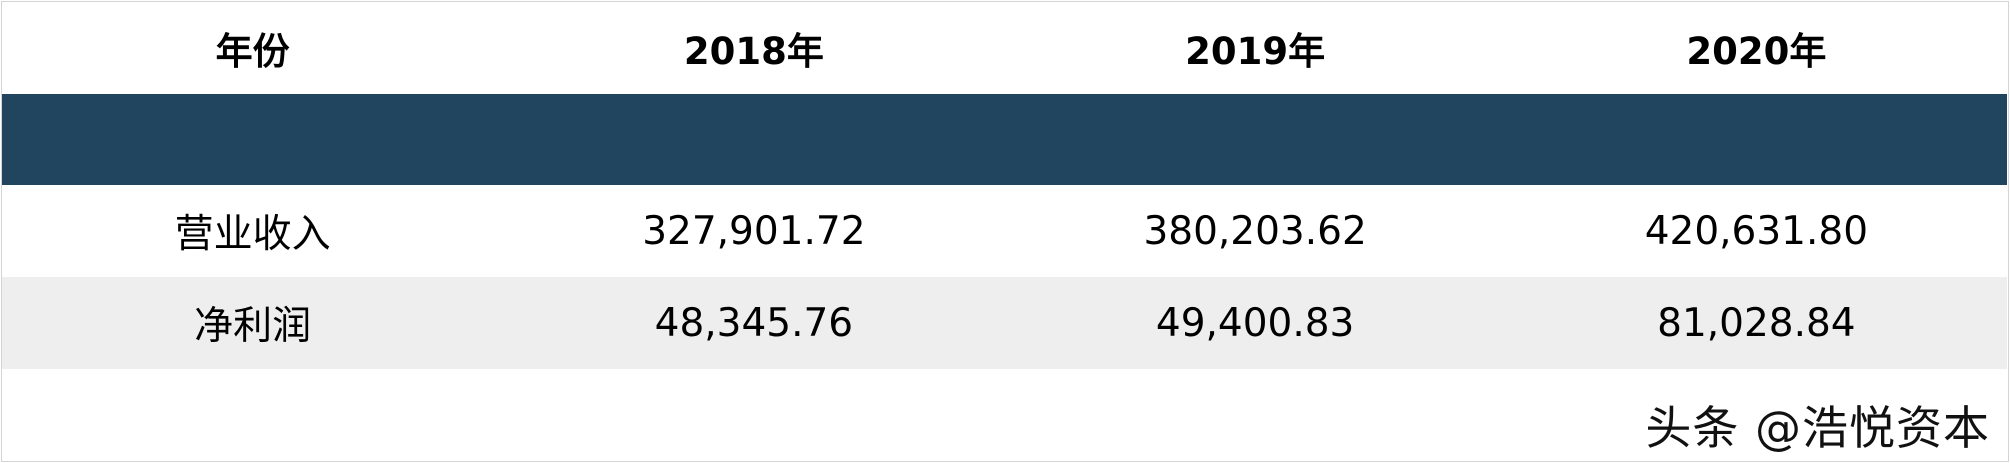 This screenshot has height=463, width=2010. Describe the element at coordinates (252, 51) in the screenshot. I see `header-year: 年份` at that location.